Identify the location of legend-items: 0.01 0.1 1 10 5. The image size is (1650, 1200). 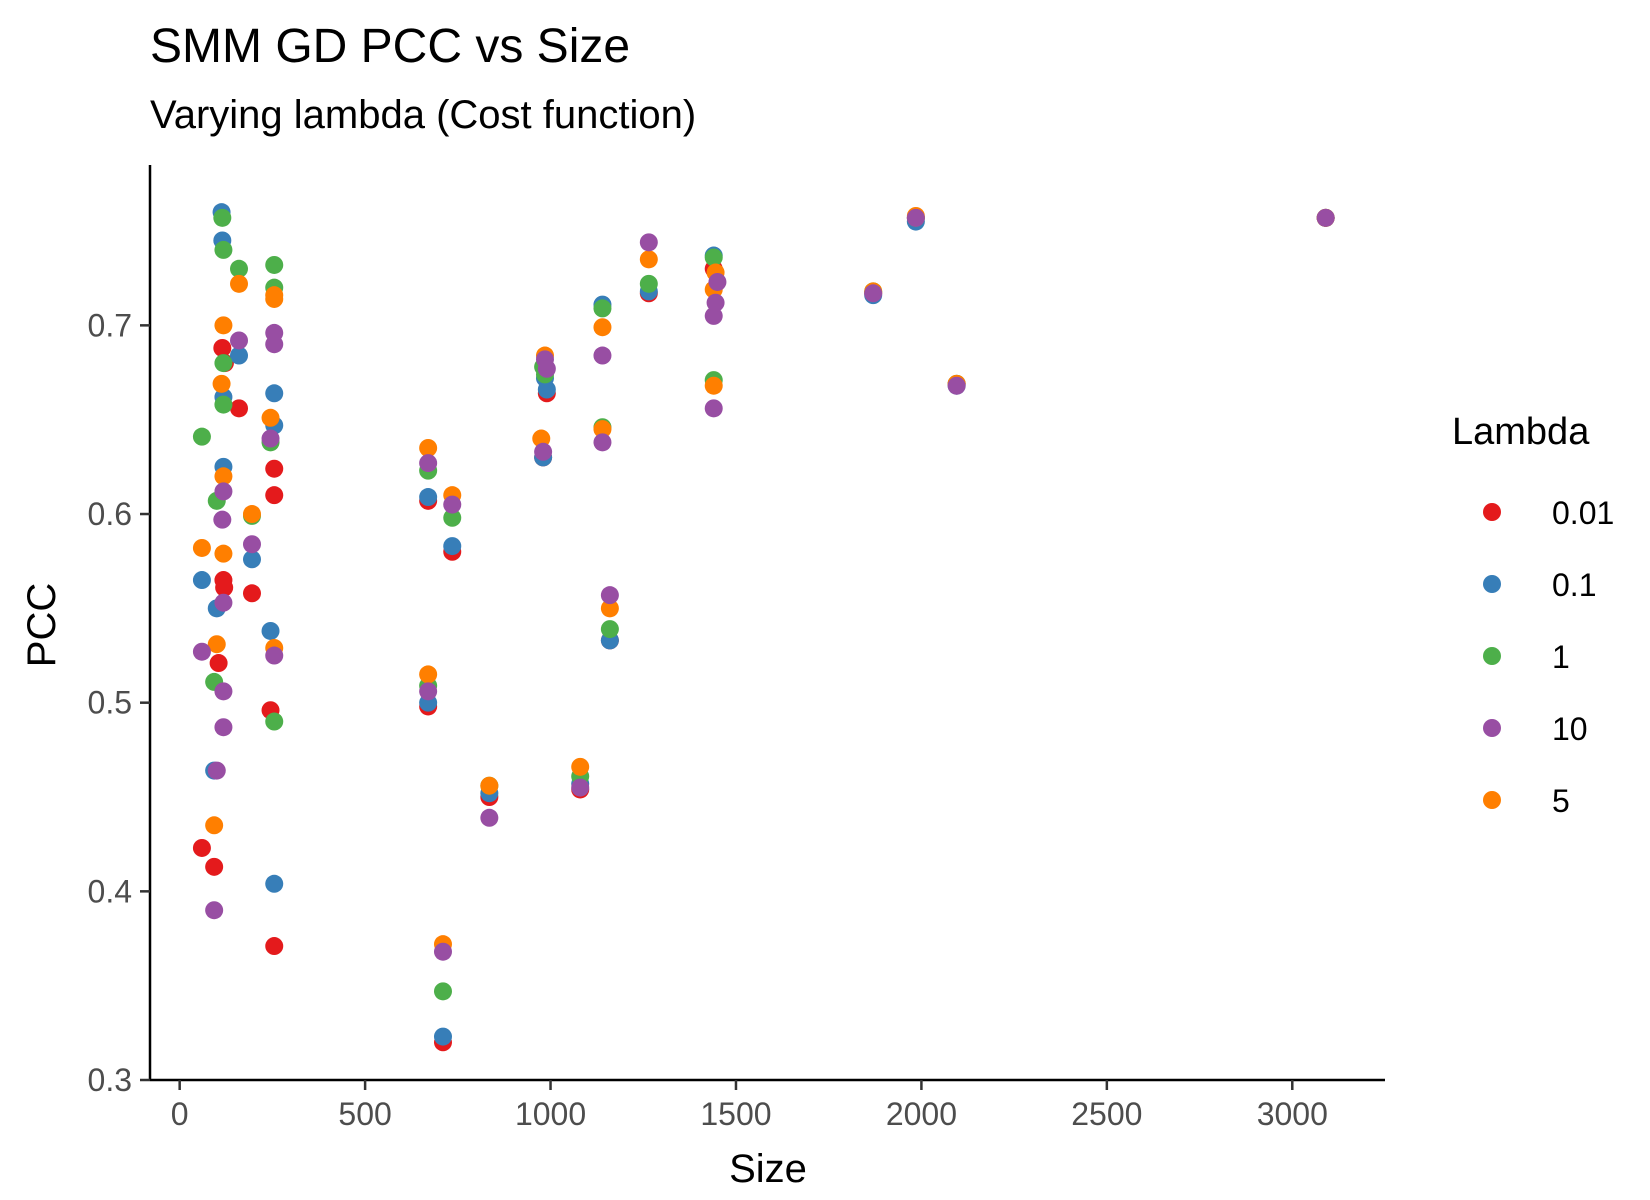
(1548, 657).